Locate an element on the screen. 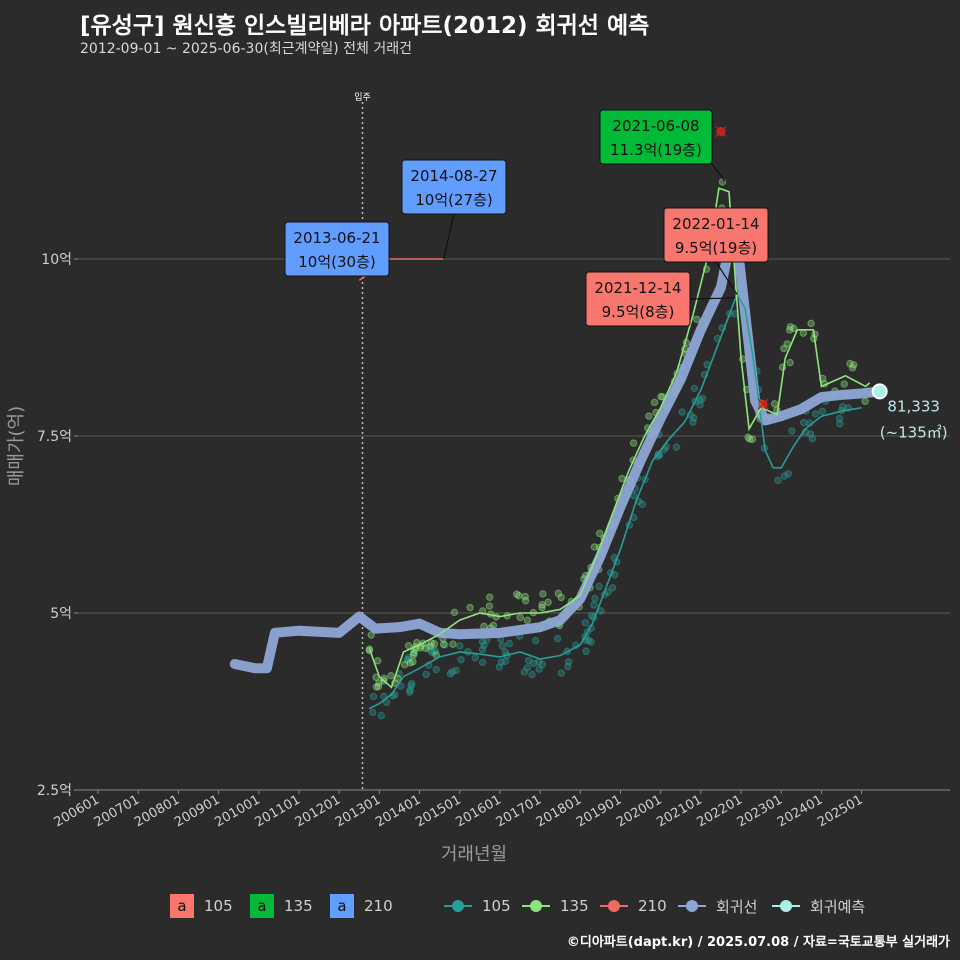  legend-line-105: 105 is located at coordinates (477, 906).